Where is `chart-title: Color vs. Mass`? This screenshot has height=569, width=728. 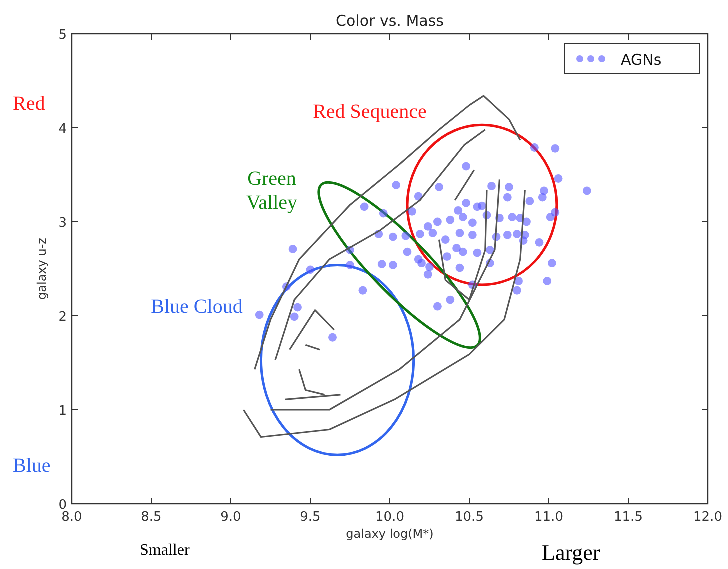
chart-title: Color vs. Mass is located at coordinates (390, 21).